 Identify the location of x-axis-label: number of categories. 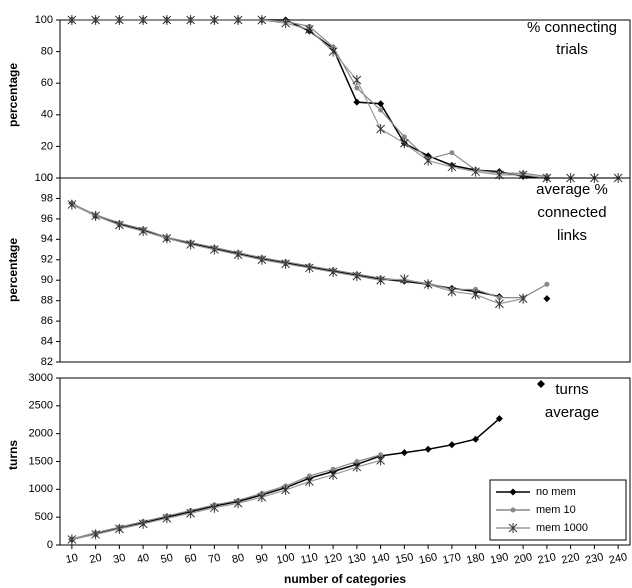
(345, 579).